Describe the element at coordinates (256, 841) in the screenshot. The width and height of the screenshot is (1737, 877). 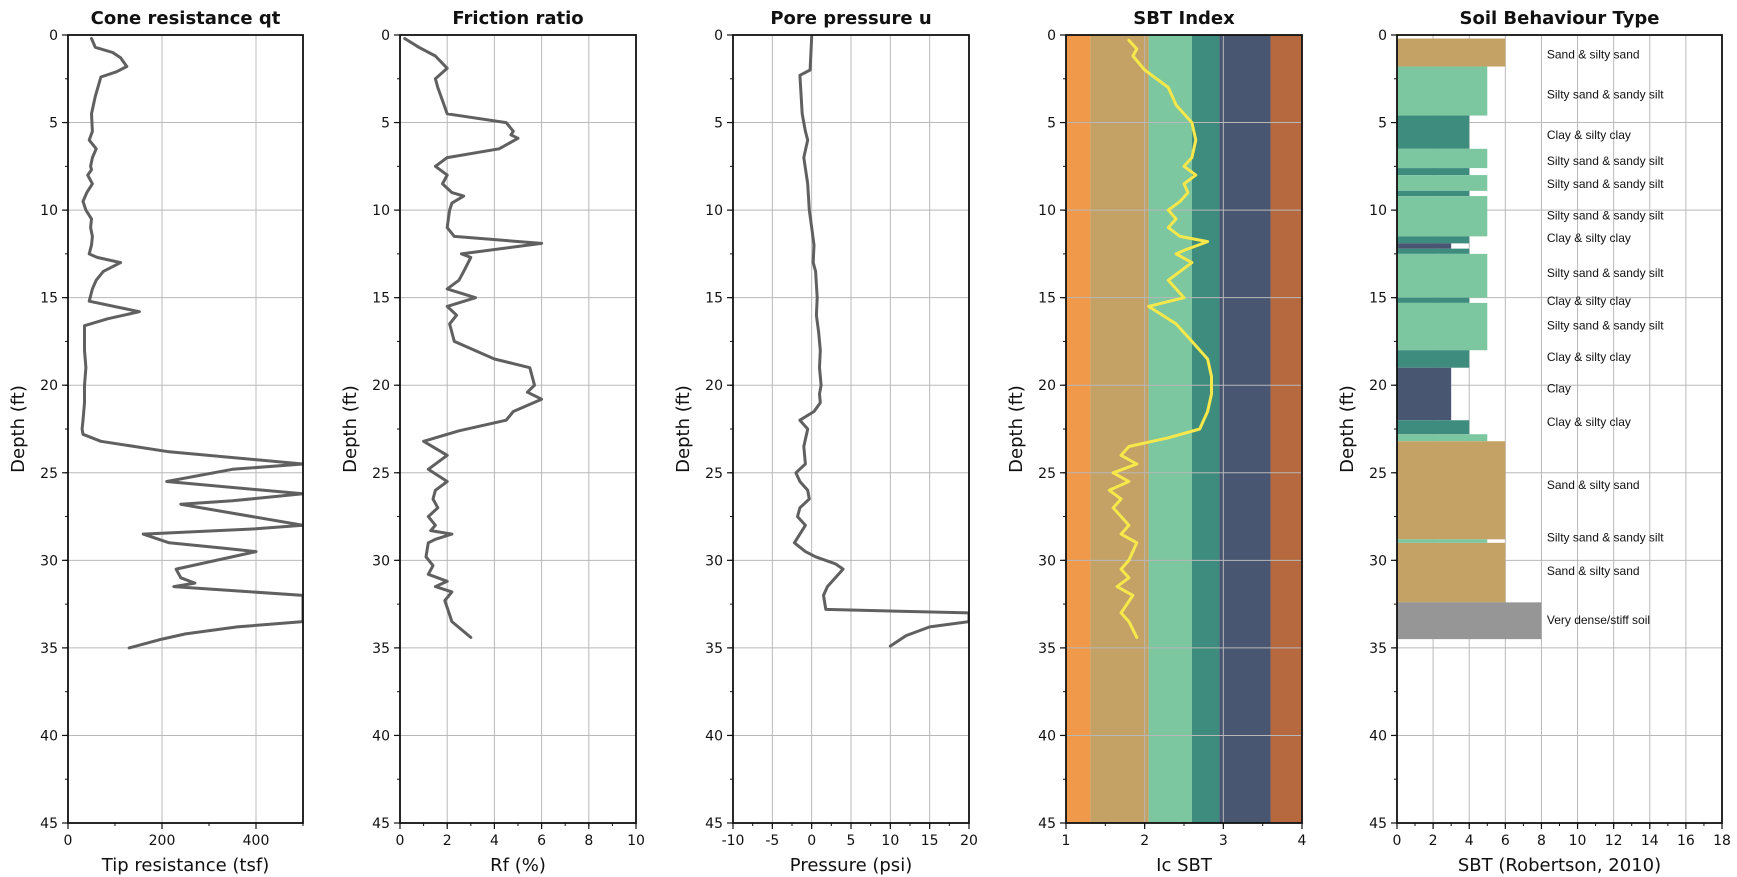
I see `x-tick-label: 400` at that location.